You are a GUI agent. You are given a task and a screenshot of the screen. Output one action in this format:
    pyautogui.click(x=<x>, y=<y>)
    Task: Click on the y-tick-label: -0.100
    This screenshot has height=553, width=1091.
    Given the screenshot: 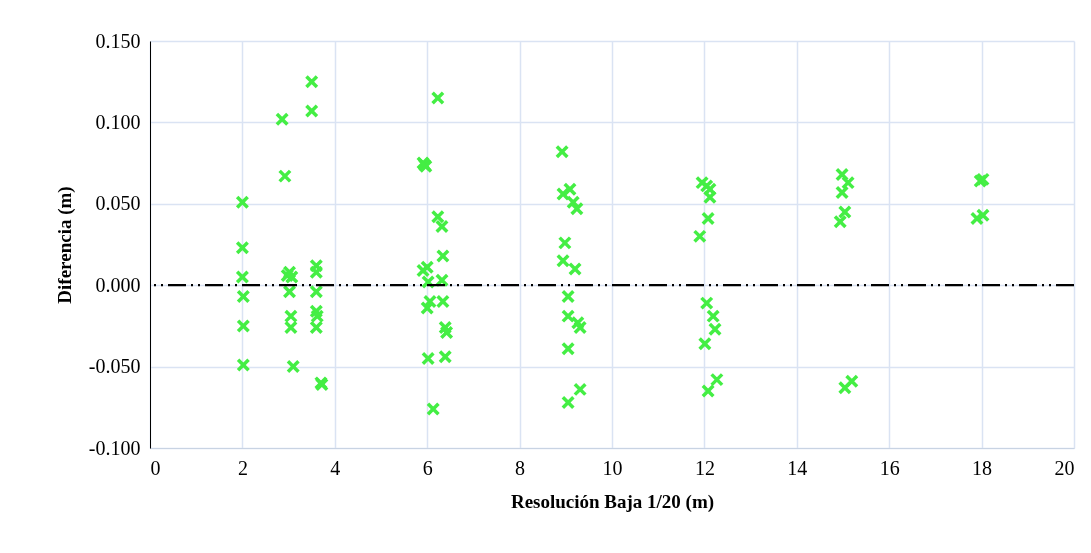 What is the action you would take?
    pyautogui.click(x=114, y=447)
    